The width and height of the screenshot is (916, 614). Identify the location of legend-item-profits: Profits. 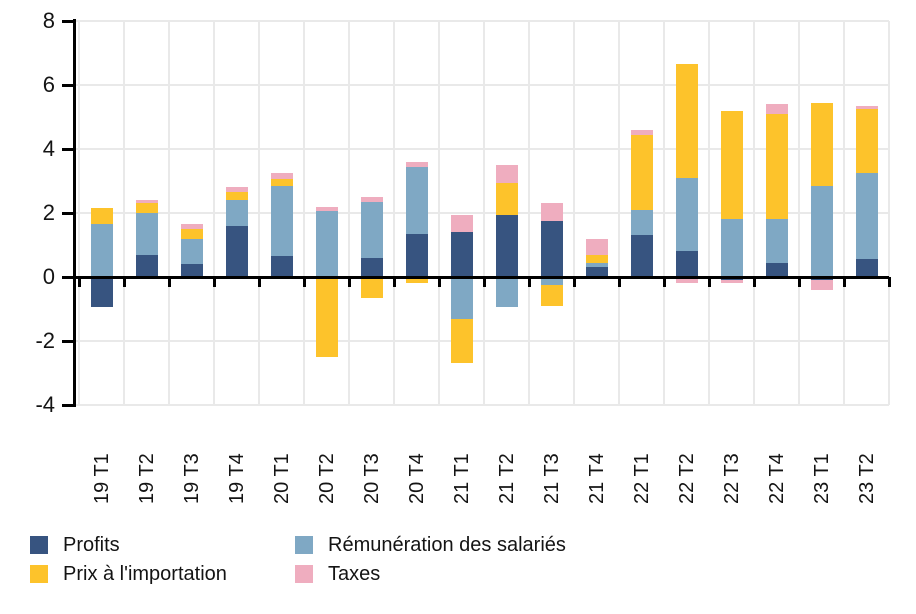
(75, 545).